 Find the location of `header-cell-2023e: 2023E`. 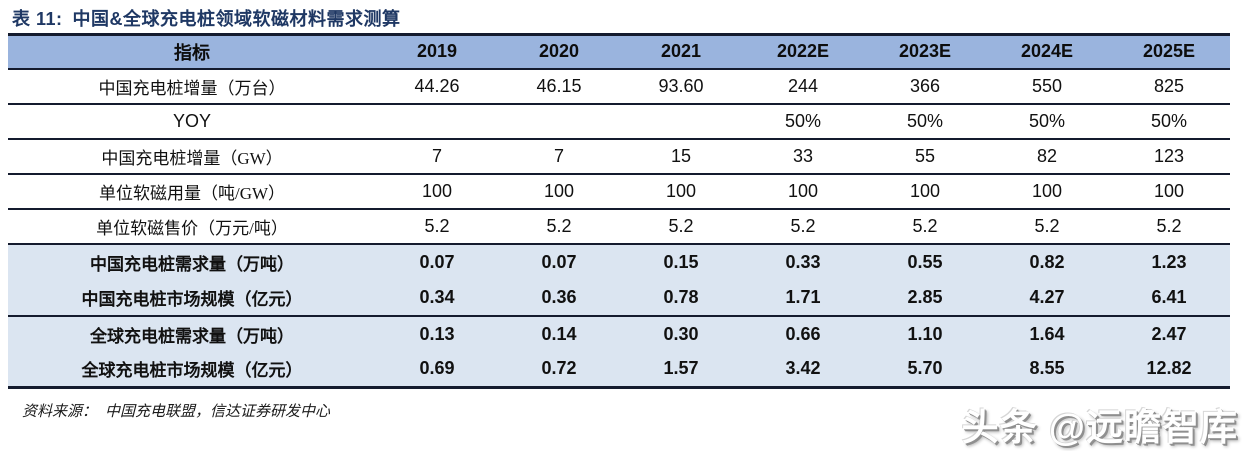

header-cell-2023e: 2023E is located at coordinates (925, 51).